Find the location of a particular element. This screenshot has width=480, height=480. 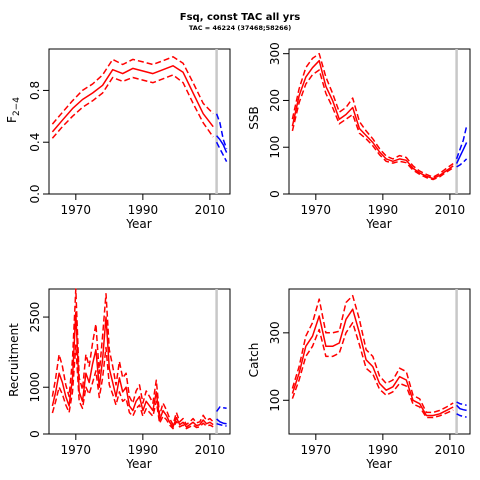

catch-history-median-line is located at coordinates (372, 362).